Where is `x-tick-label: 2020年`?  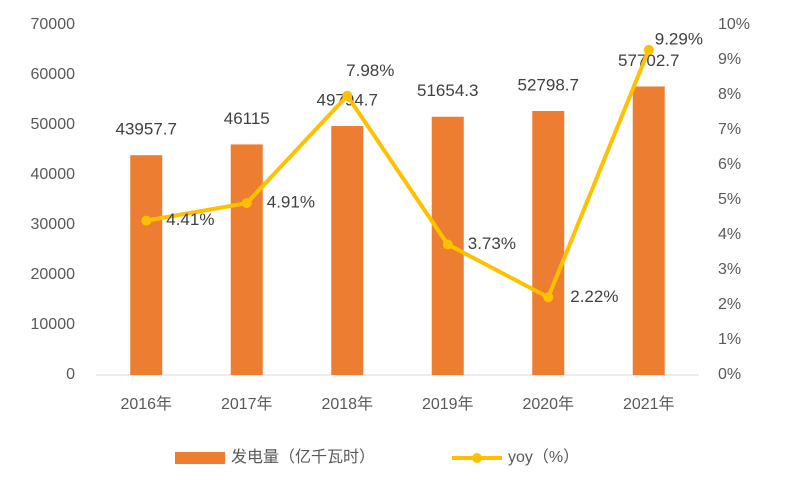 x-tick-label: 2020年 is located at coordinates (548, 404).